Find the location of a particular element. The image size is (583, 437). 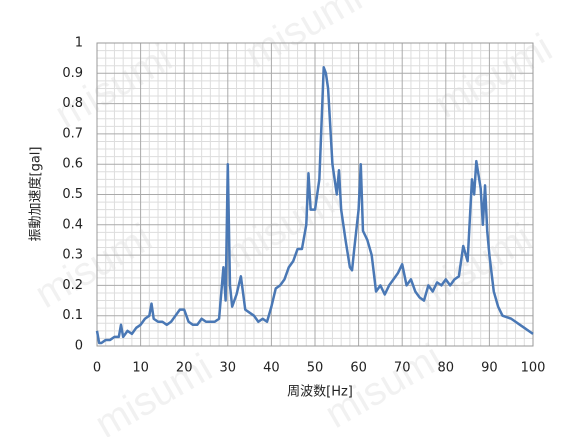

y-tick-label: 0.3 is located at coordinates (72, 255).